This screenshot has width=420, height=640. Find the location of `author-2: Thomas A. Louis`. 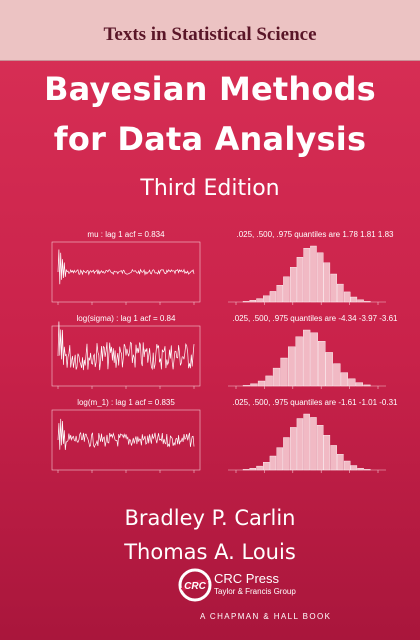

author-2: Thomas A. Louis is located at coordinates (210, 552).